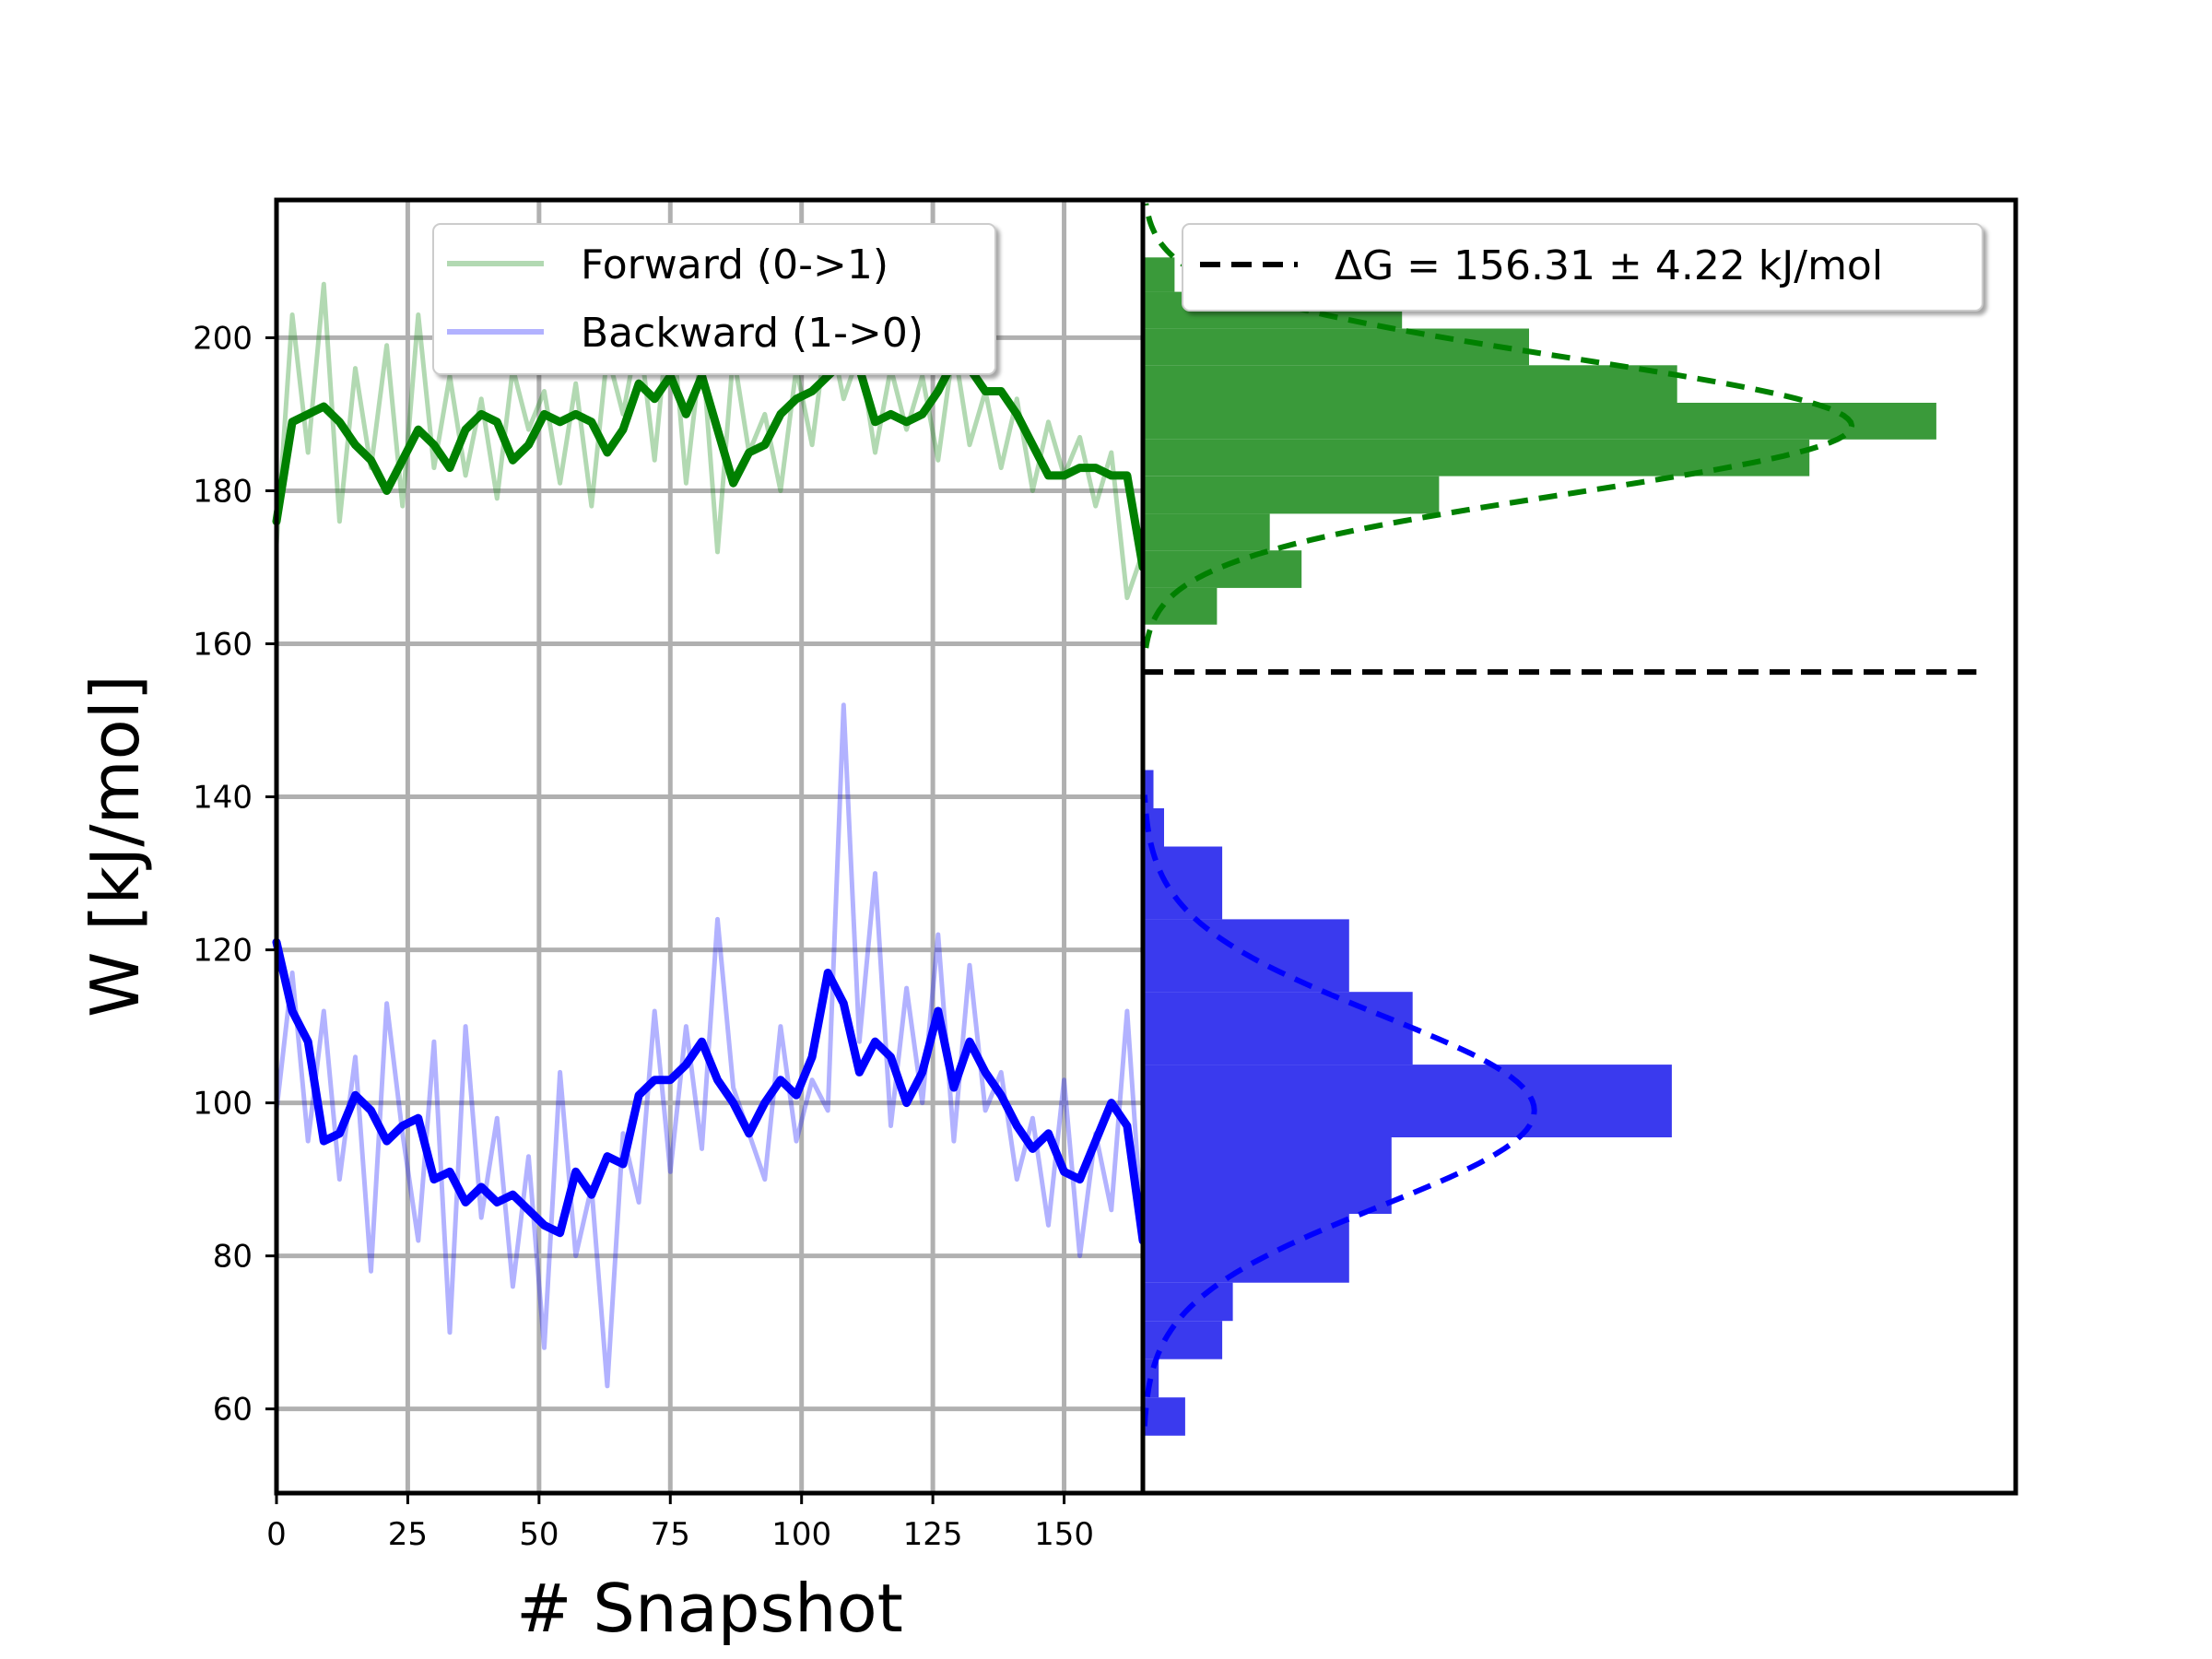 This screenshot has width=2212, height=1659. I want to click on legend-label-backward: Backward (1->0), so click(752, 333).